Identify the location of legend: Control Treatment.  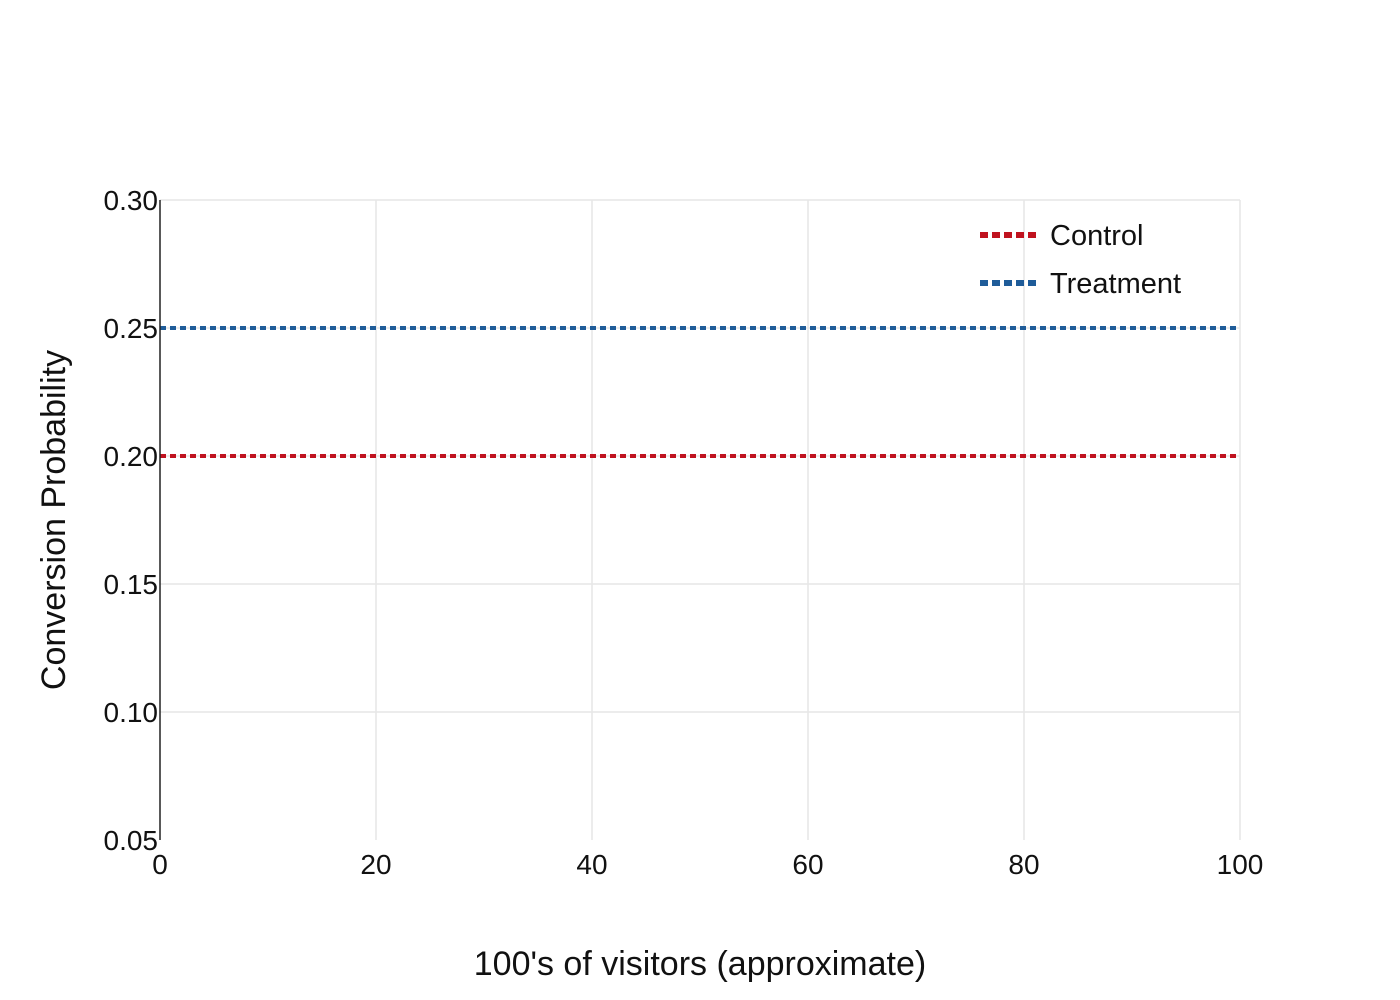
(1080, 260).